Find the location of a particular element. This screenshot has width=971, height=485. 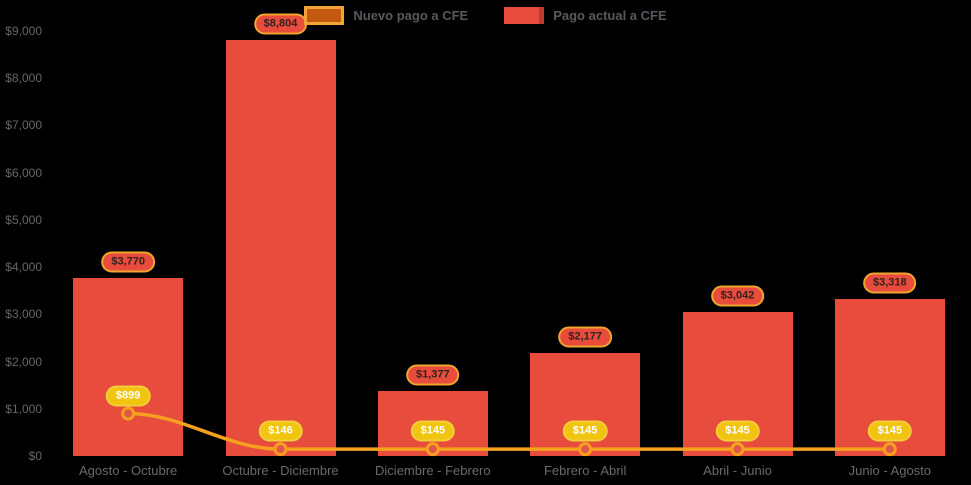

x-axis-label: Octubre - Diciembre is located at coordinates (280, 470).